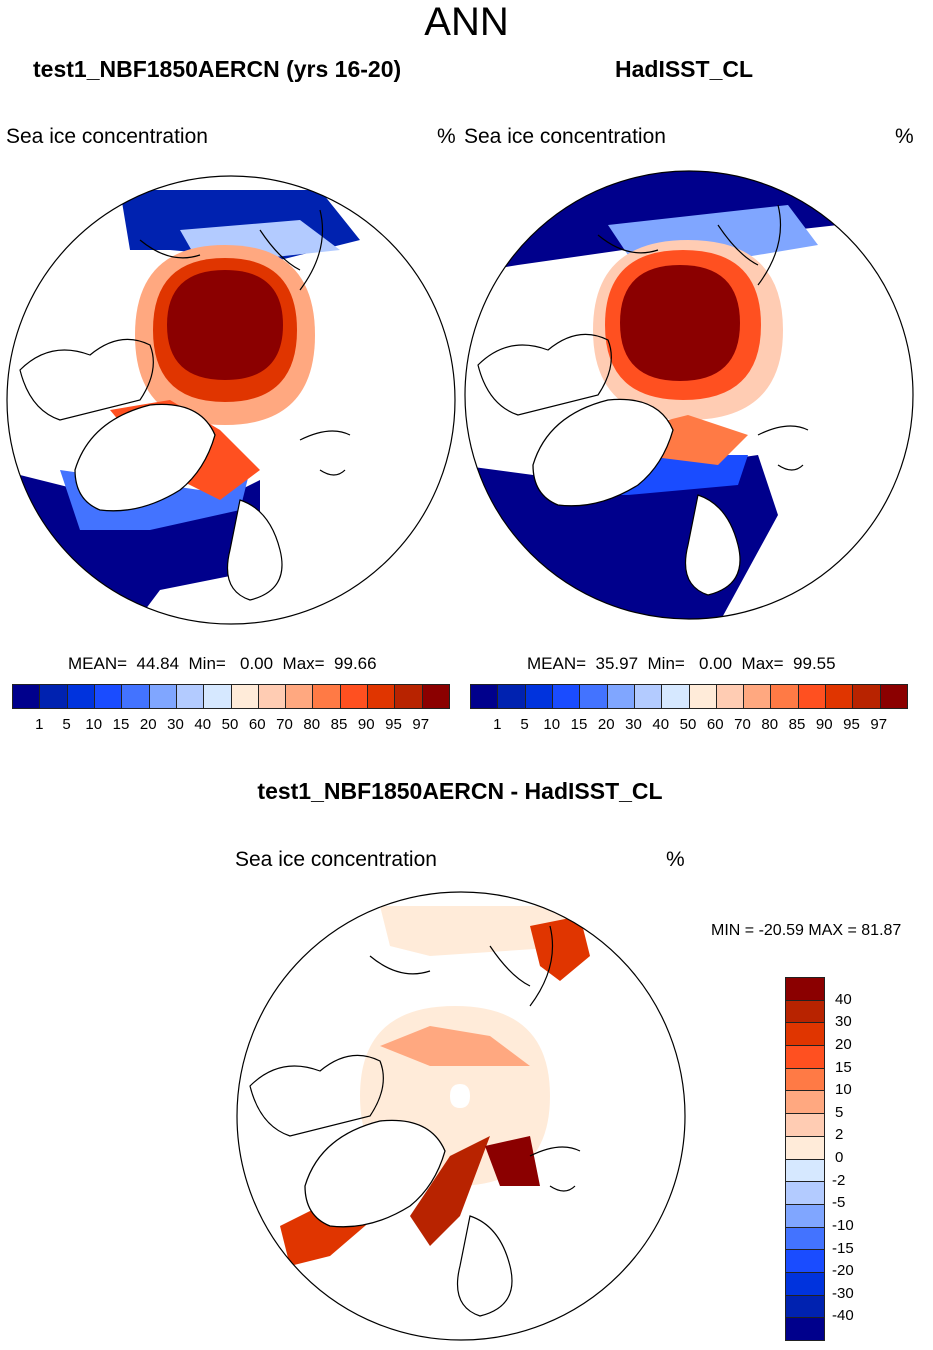  What do you see at coordinates (843, 1293) in the screenshot?
I see `colorbar-tick-label: -30` at bounding box center [843, 1293].